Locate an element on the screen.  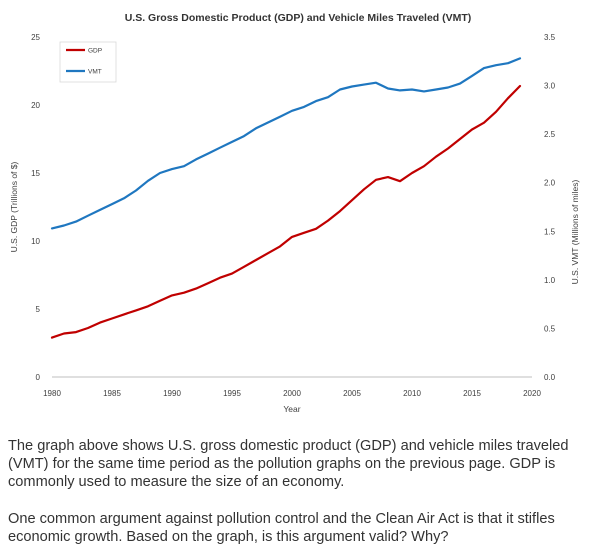
y-left-axis-label: U.S. GDP (Trillions of $) is located at coordinates (14, 206).